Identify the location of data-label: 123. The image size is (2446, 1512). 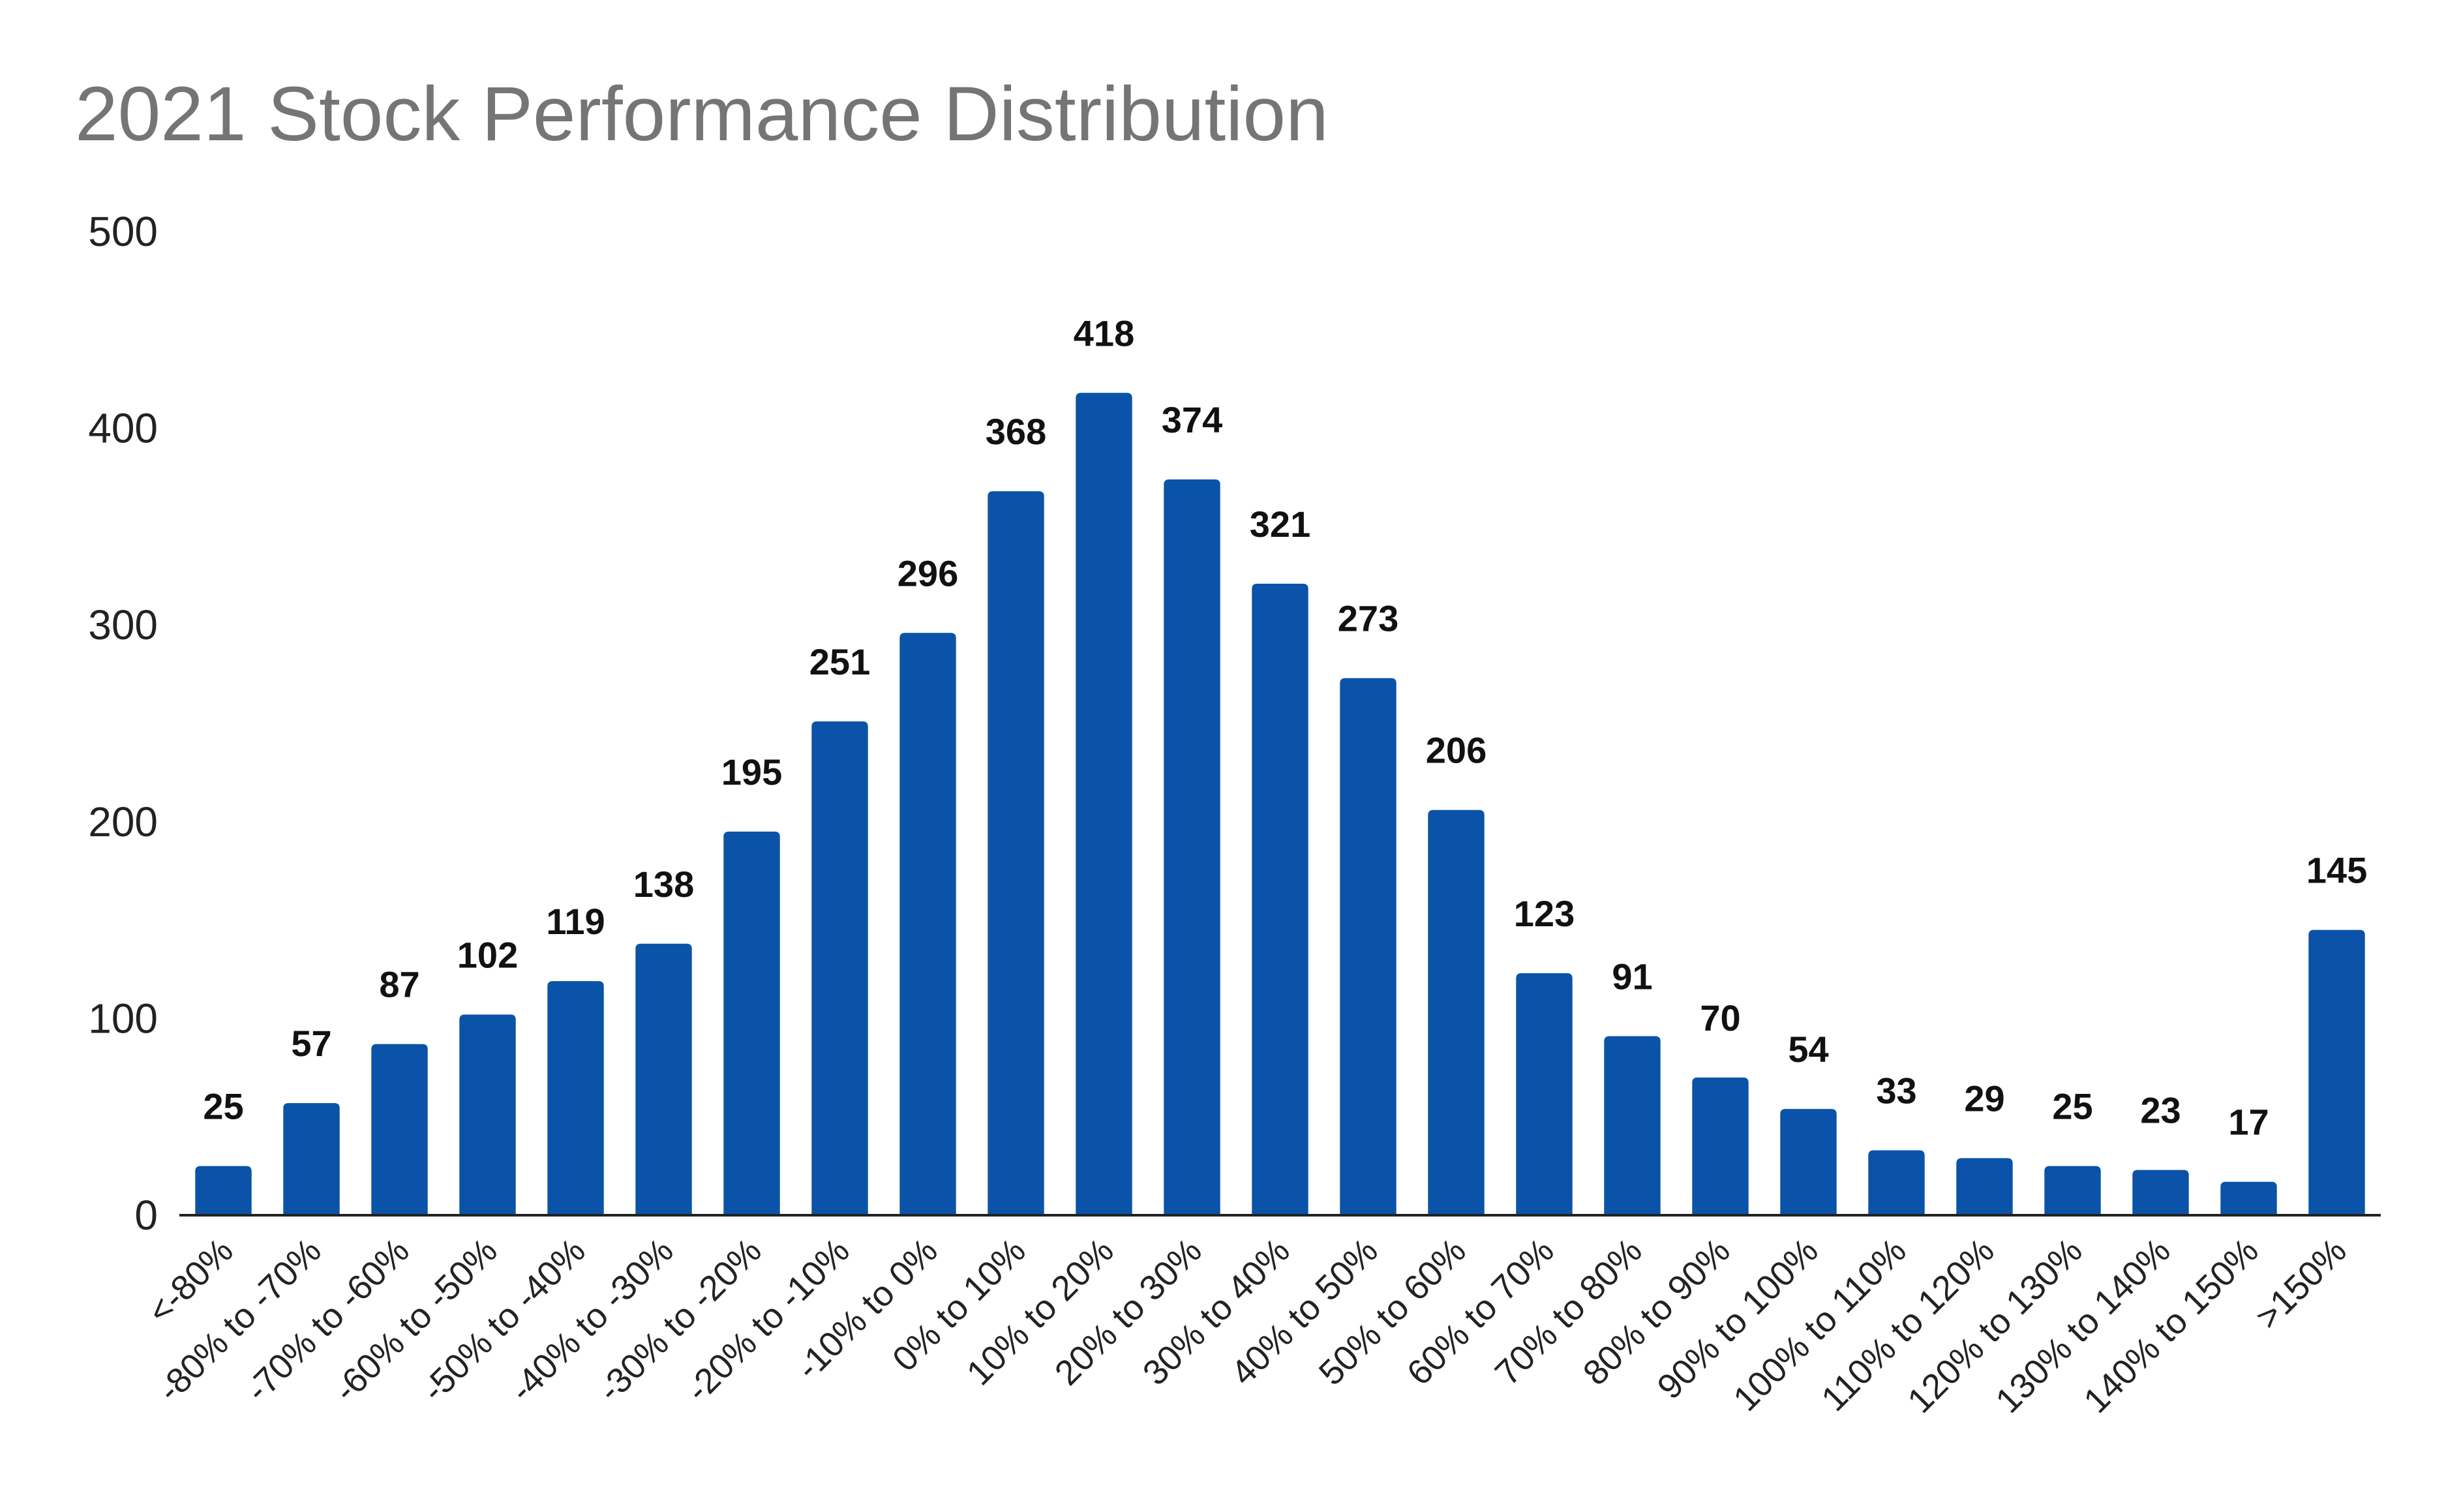
(1544, 913).